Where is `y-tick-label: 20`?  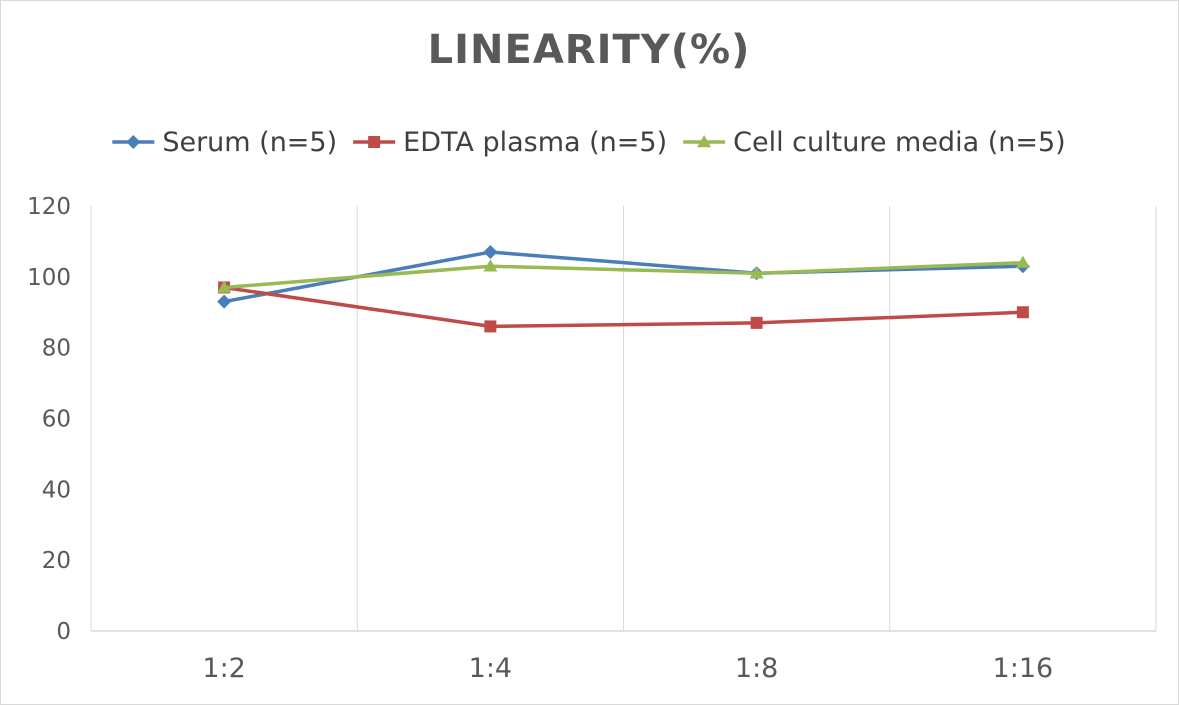
y-tick-label: 20 is located at coordinates (56, 561).